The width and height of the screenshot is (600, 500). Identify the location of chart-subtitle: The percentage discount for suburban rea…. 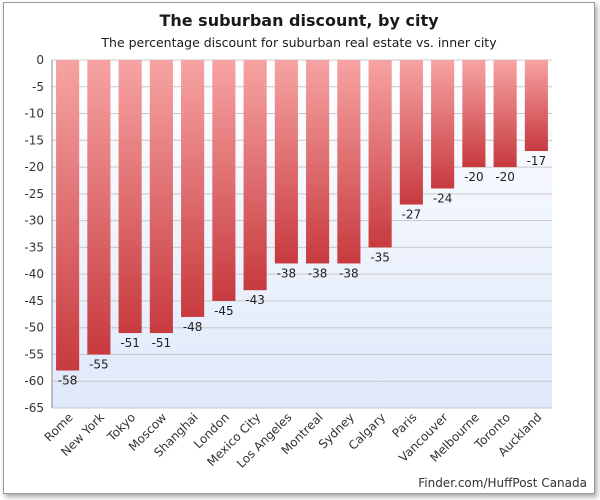
(298, 42).